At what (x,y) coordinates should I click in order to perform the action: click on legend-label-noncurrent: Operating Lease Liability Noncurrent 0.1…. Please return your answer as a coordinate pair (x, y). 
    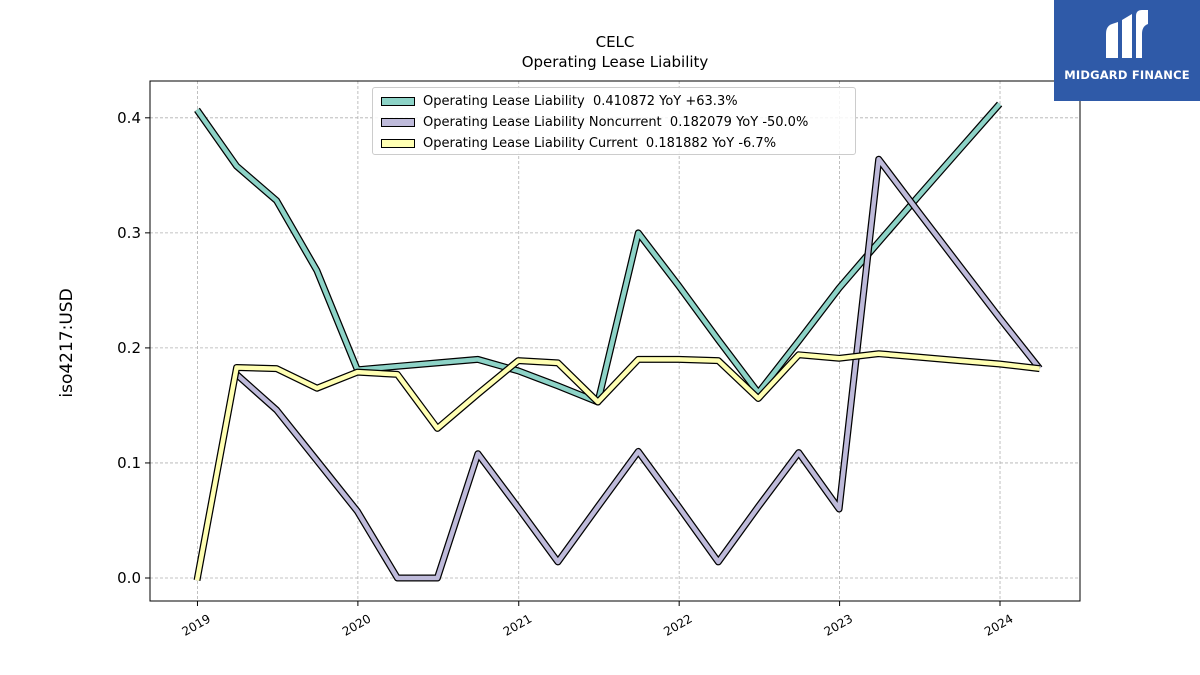
    Looking at the image, I should click on (616, 122).